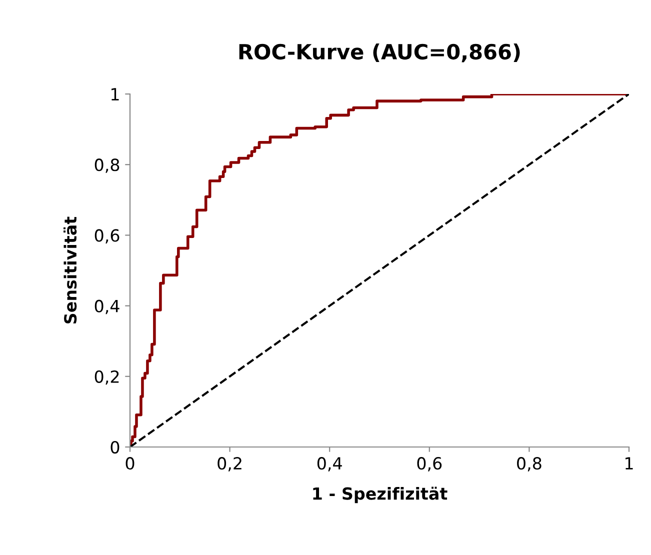 The width and height of the screenshot is (651, 555). Describe the element at coordinates (107, 307) in the screenshot. I see `y-tick-label: 0,4` at that location.